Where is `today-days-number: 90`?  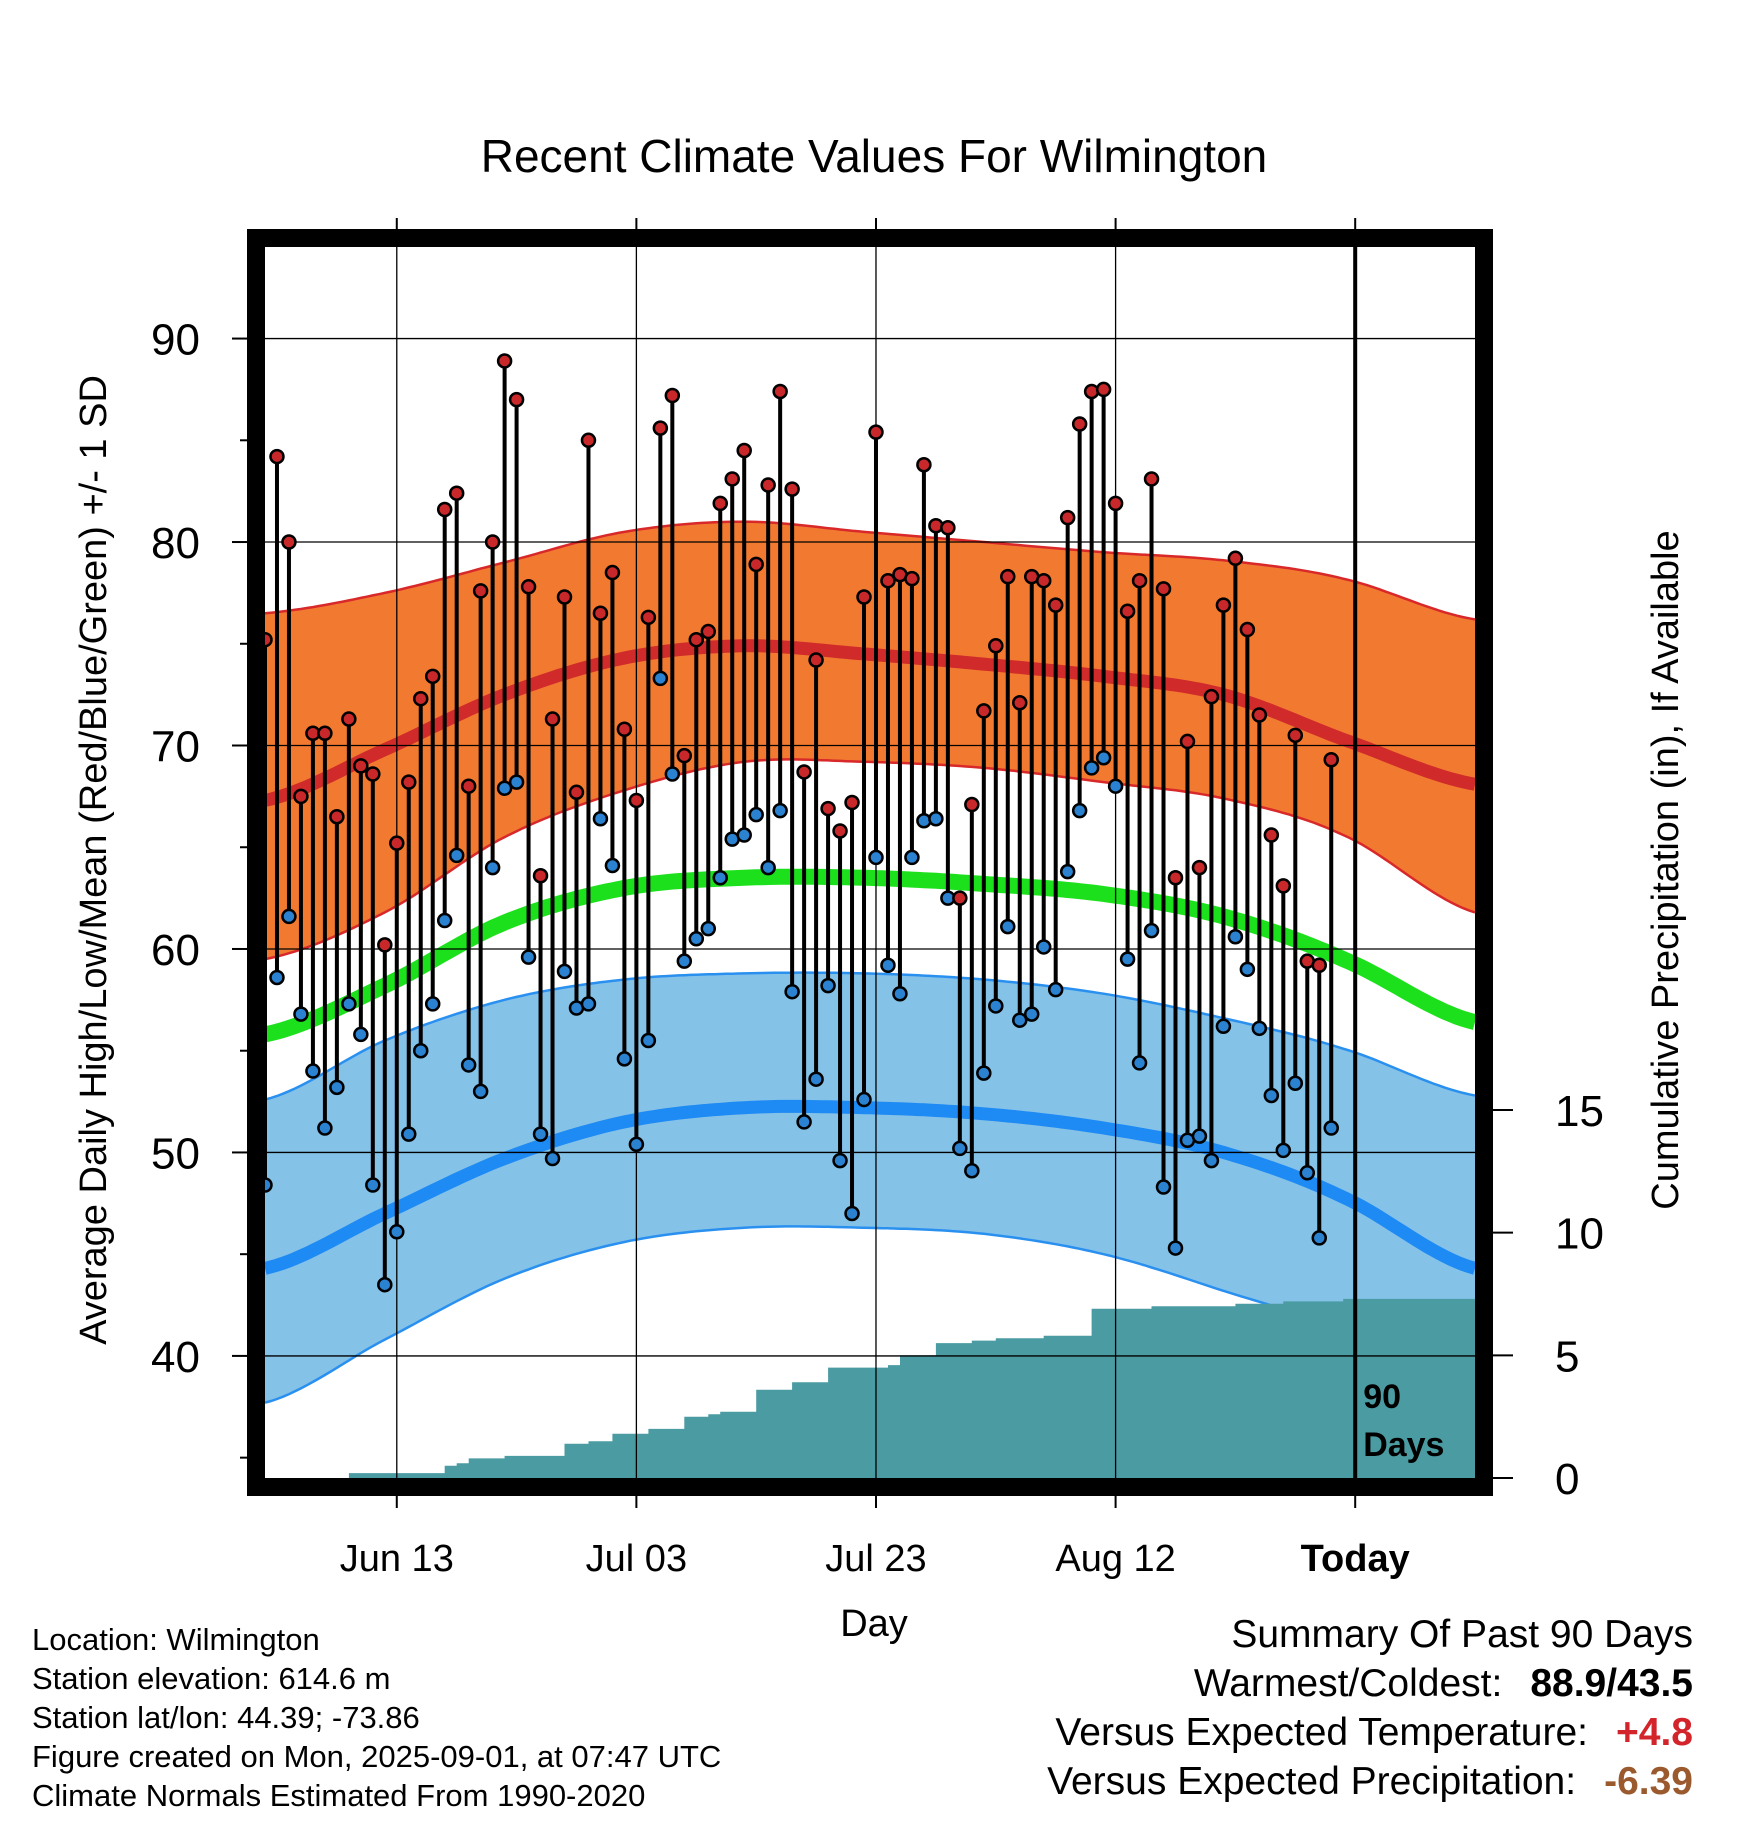 today-days-number: 90 is located at coordinates (1382, 1397).